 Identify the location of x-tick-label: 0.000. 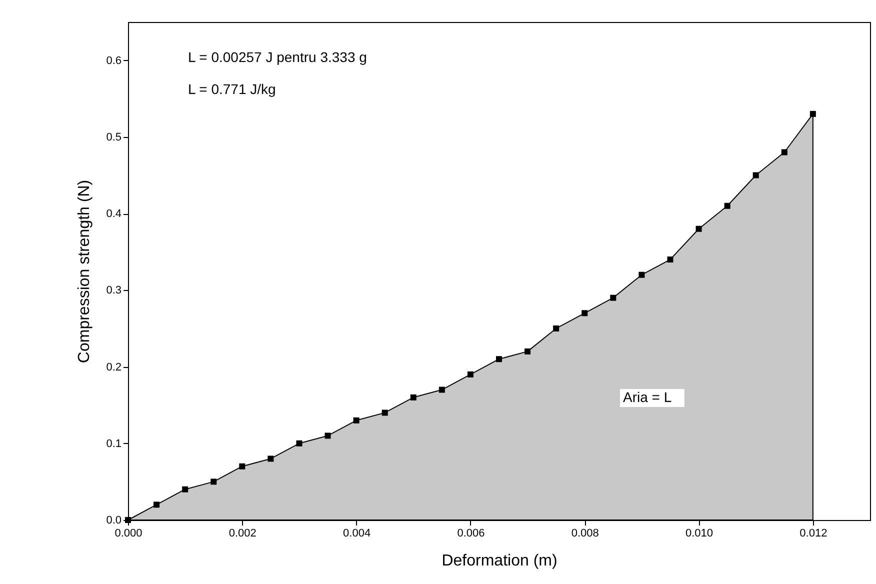
(128, 534).